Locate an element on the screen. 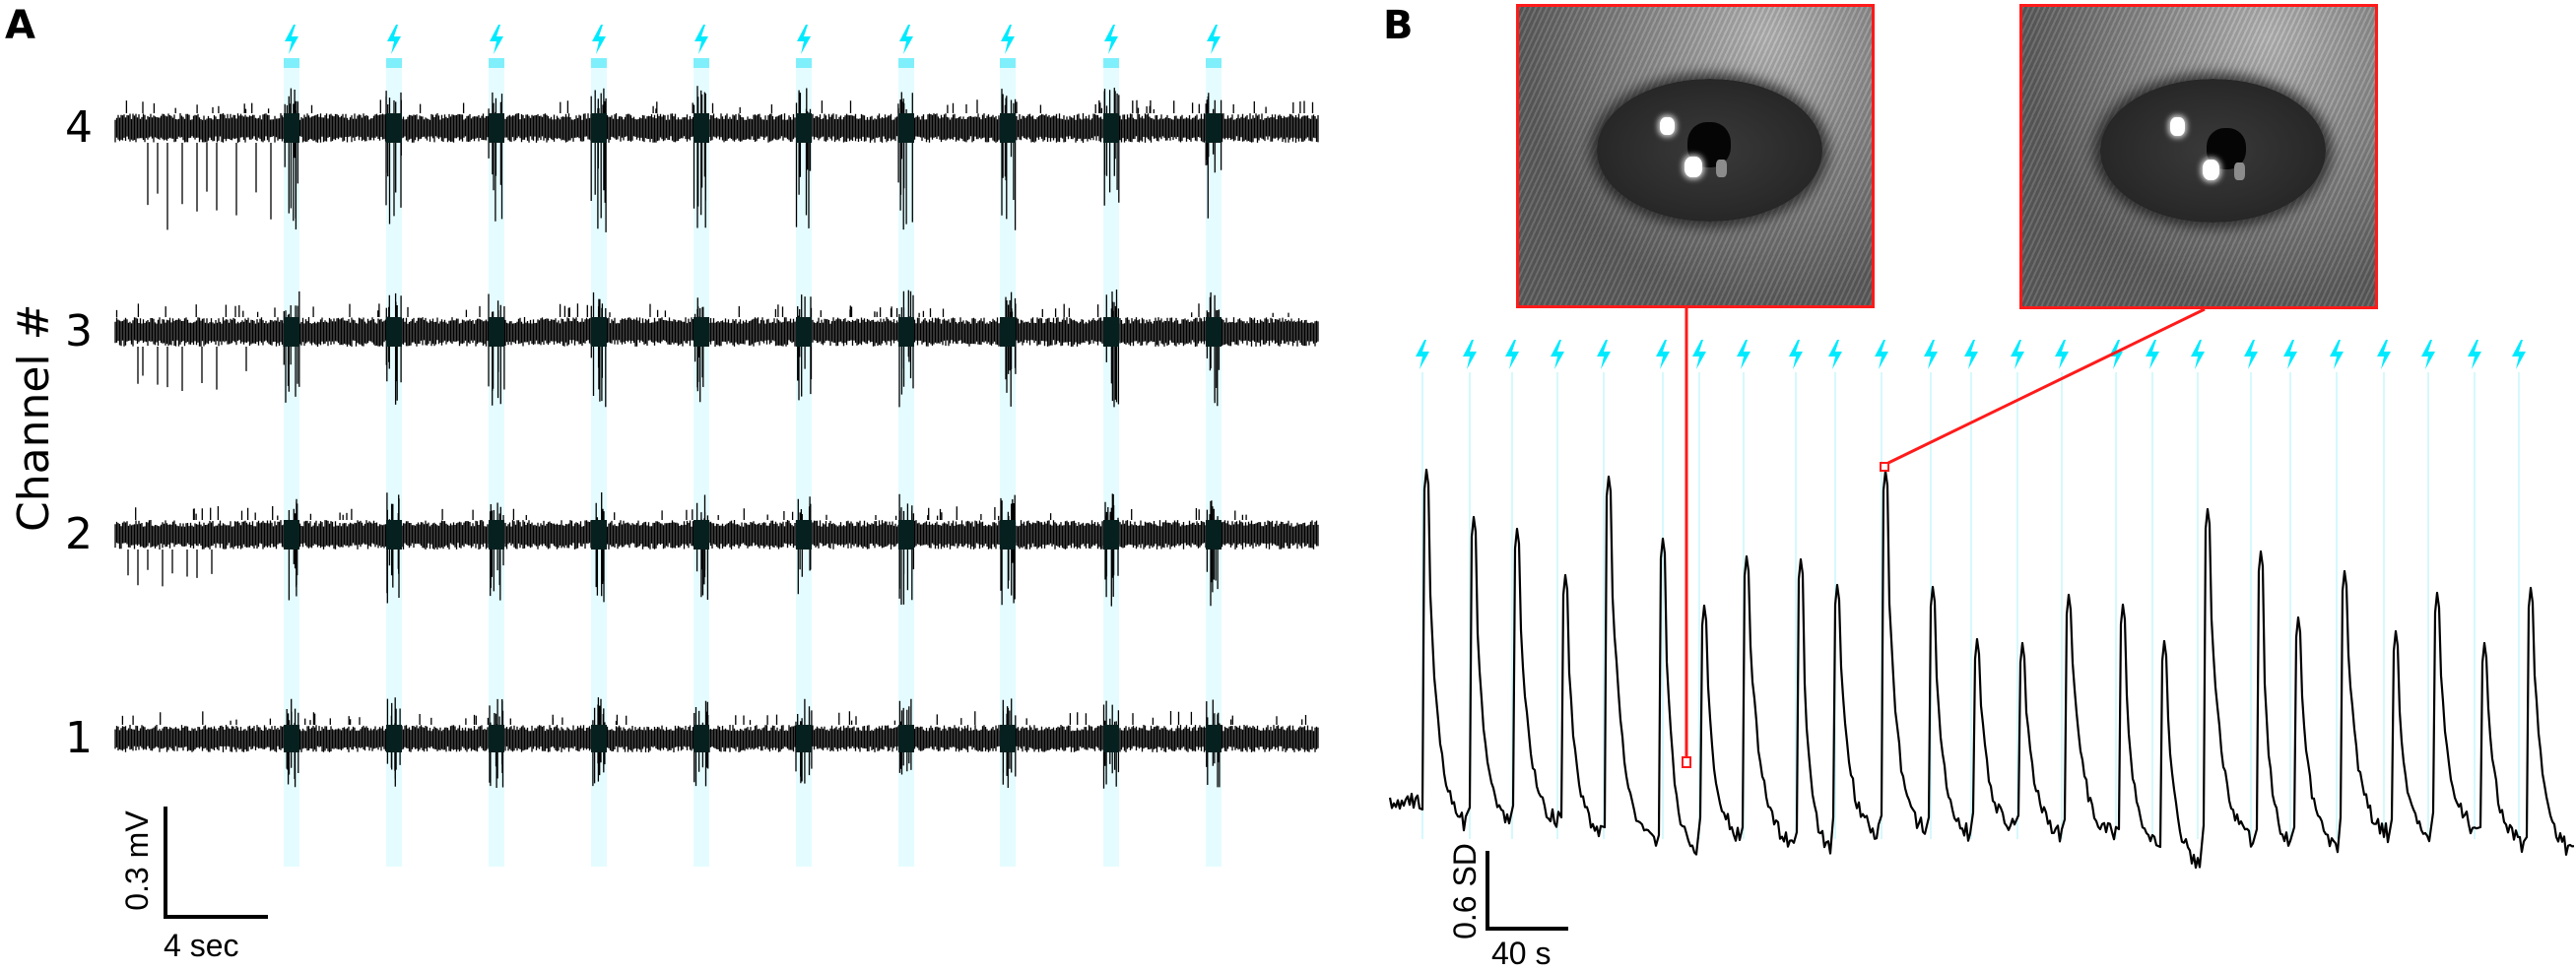 Image resolution: width=2576 pixels, height=971 pixels. scale-bar-lines is located at coordinates (216, 863).